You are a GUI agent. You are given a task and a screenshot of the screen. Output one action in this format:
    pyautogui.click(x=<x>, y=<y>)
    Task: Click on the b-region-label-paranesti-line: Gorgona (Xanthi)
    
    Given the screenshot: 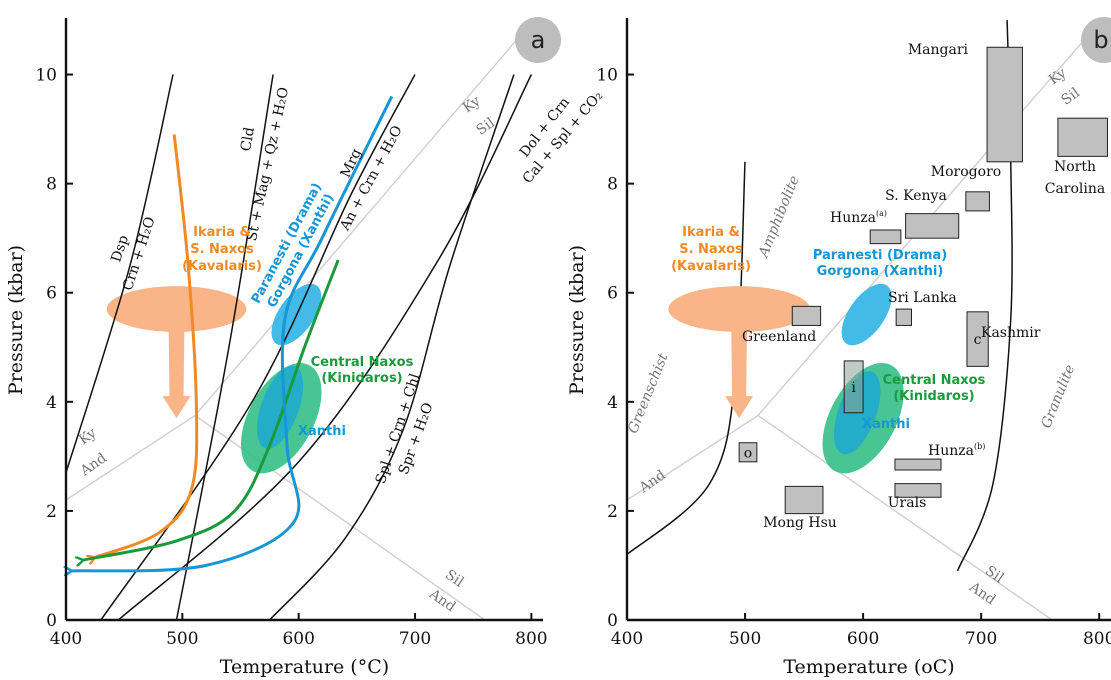 What is the action you would take?
    pyautogui.click(x=880, y=271)
    